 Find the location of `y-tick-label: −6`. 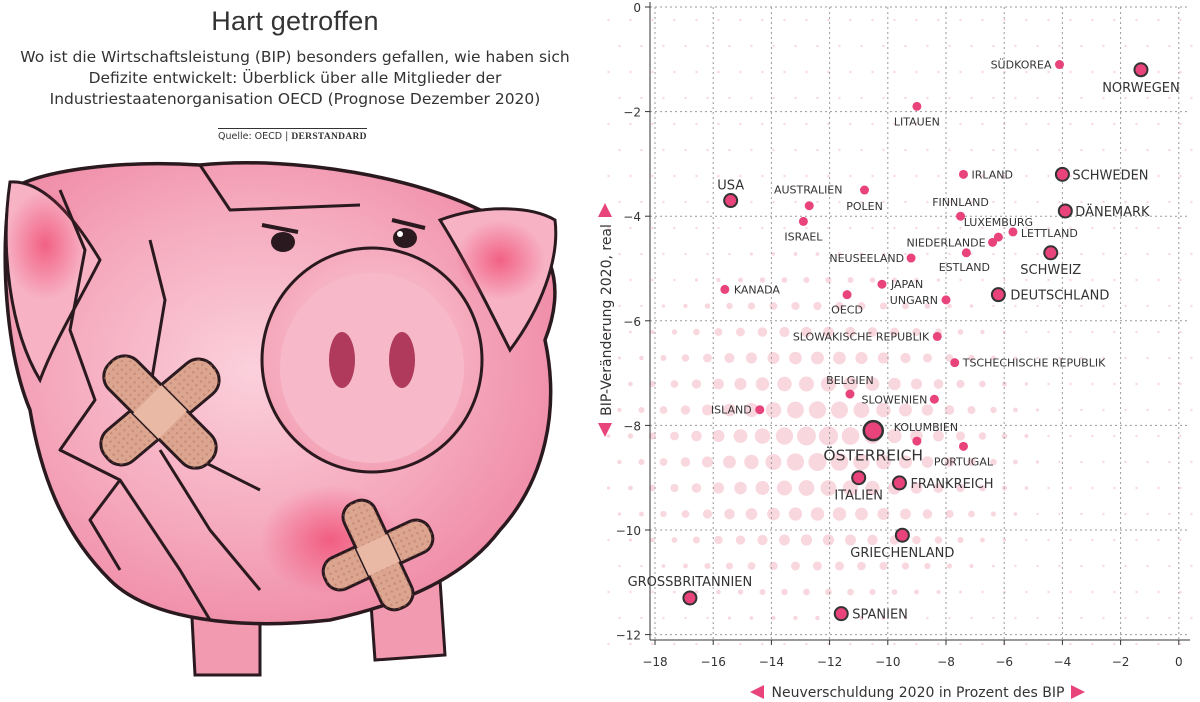

y-tick-label: −6 is located at coordinates (632, 322).